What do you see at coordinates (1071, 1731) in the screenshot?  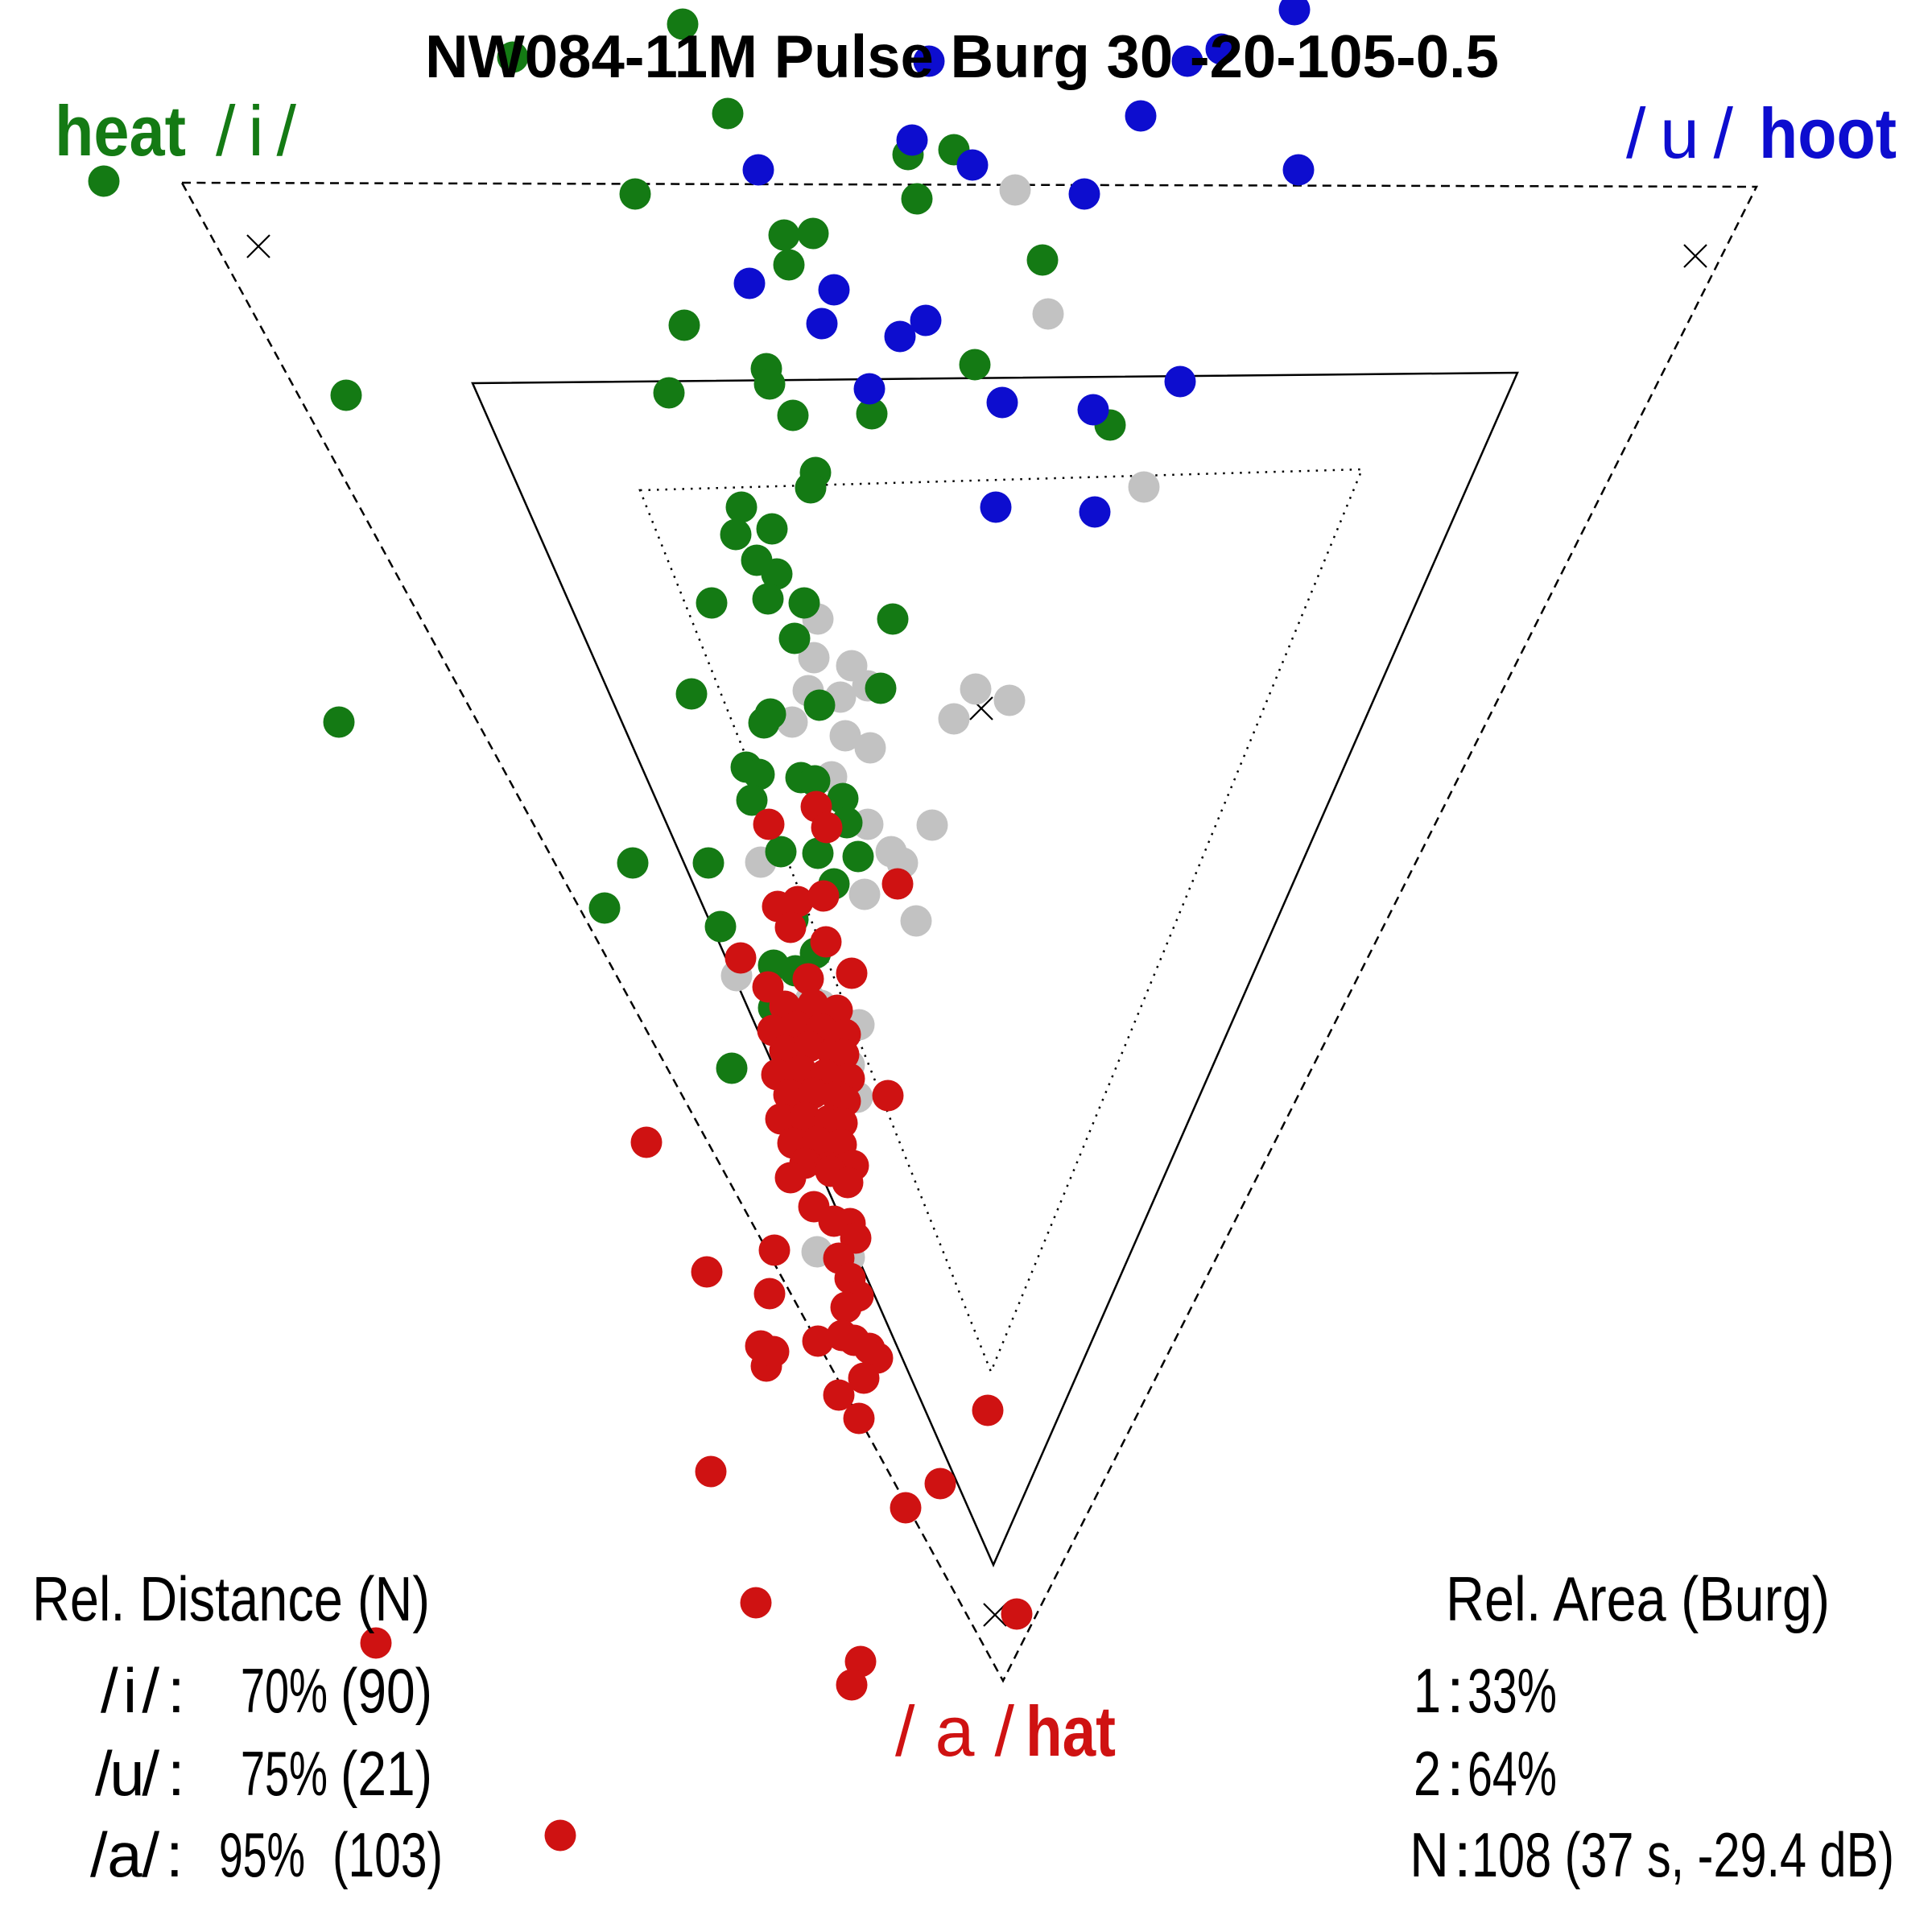 I see `svg-text: hat` at bounding box center [1071, 1731].